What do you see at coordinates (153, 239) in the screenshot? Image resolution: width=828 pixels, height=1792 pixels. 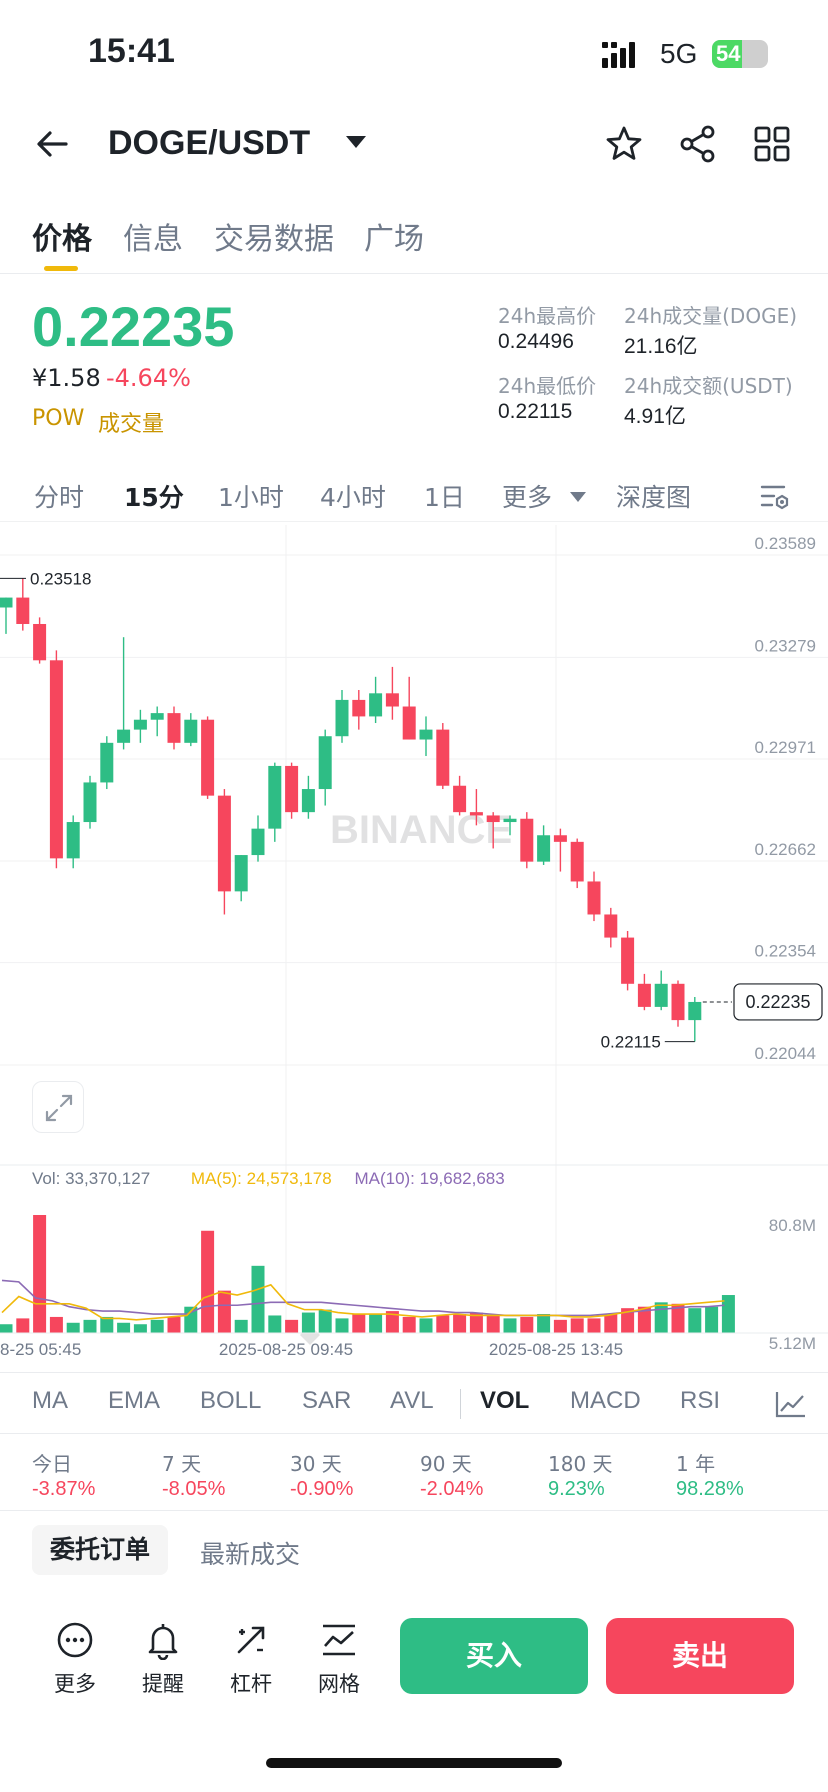 I see `tab-info: 信息` at bounding box center [153, 239].